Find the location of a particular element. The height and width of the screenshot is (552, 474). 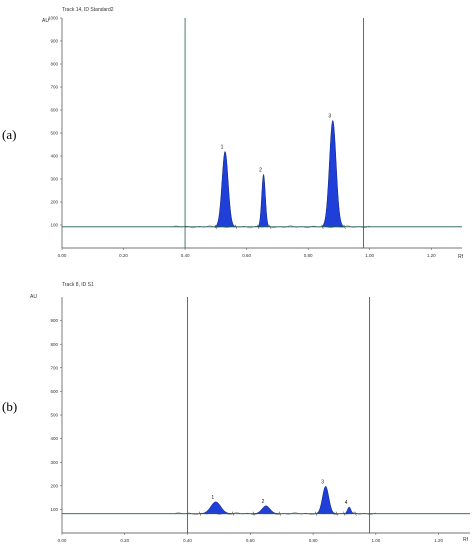

panel-label: (b) is located at coordinates (9, 406).